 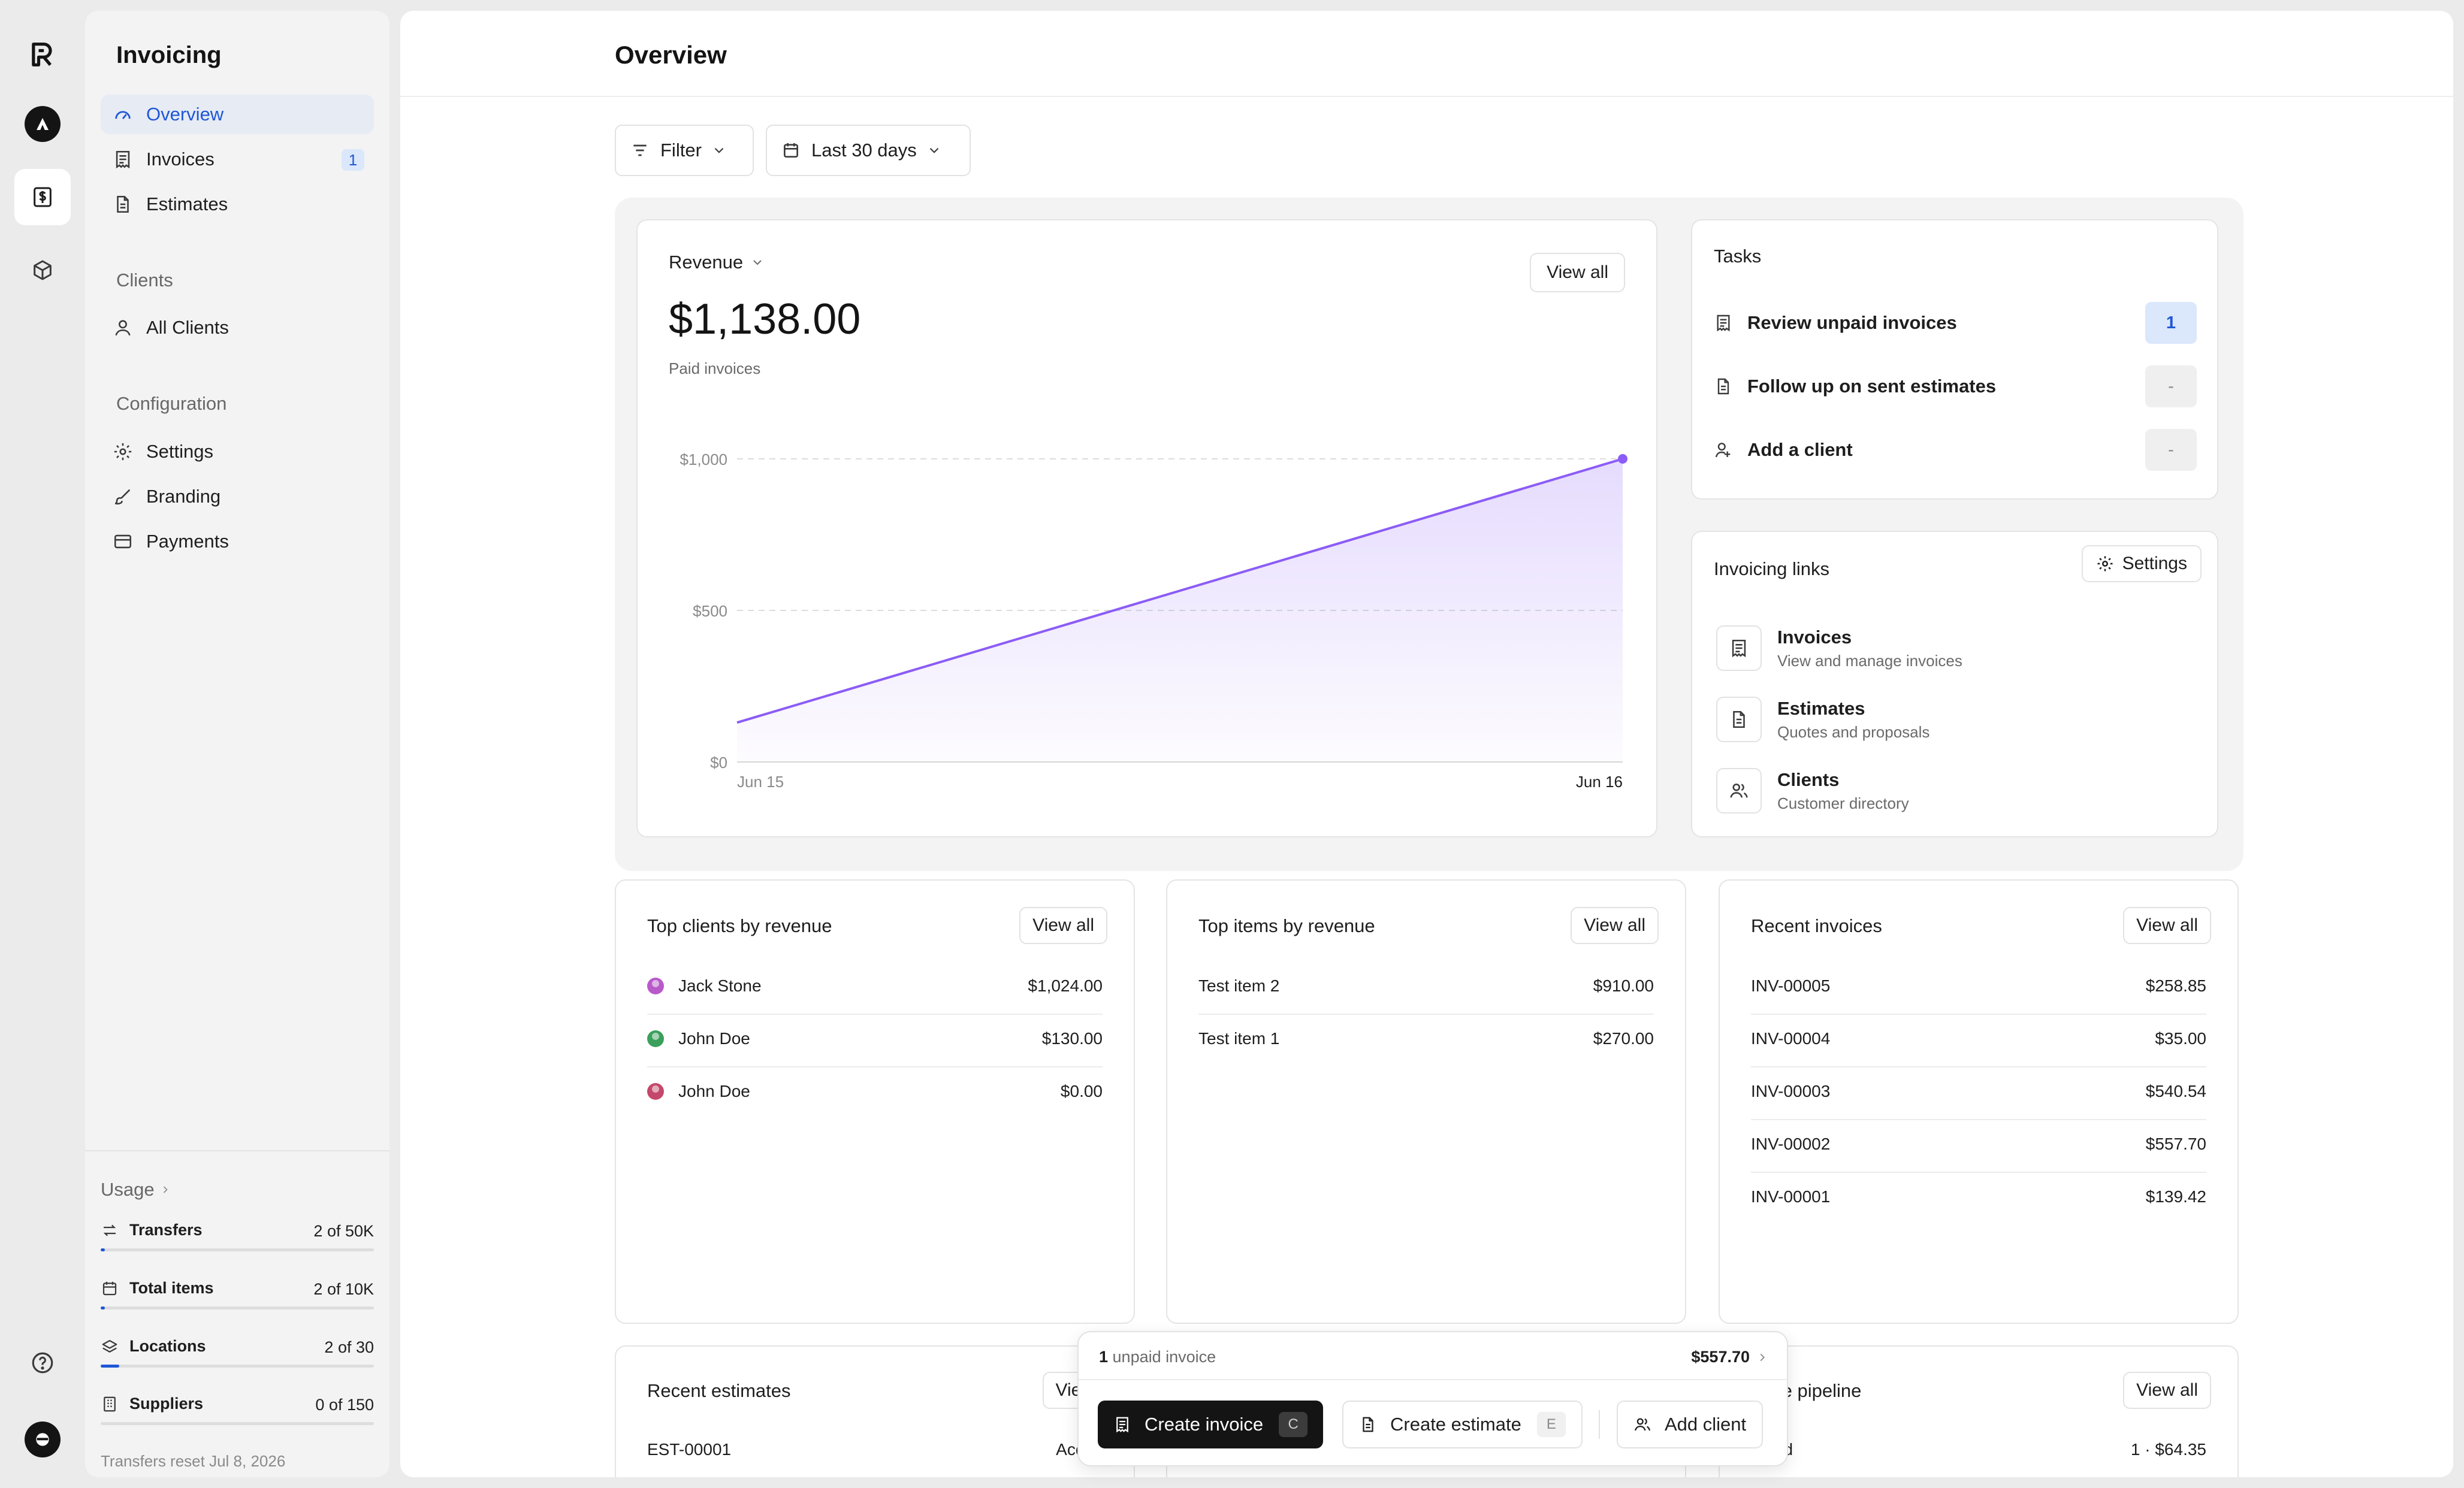 What do you see at coordinates (1953, 795) in the screenshot?
I see `link-clients: Clients Customer directory` at bounding box center [1953, 795].